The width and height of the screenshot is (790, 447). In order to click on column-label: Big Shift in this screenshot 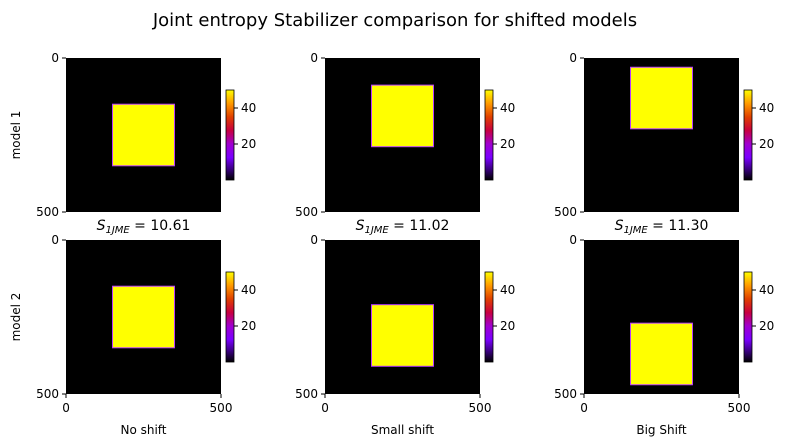, I will do `click(661, 430)`.